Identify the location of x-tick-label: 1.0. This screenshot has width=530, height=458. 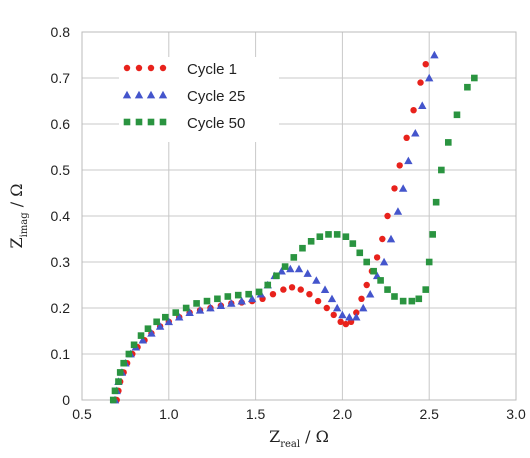
(169, 414).